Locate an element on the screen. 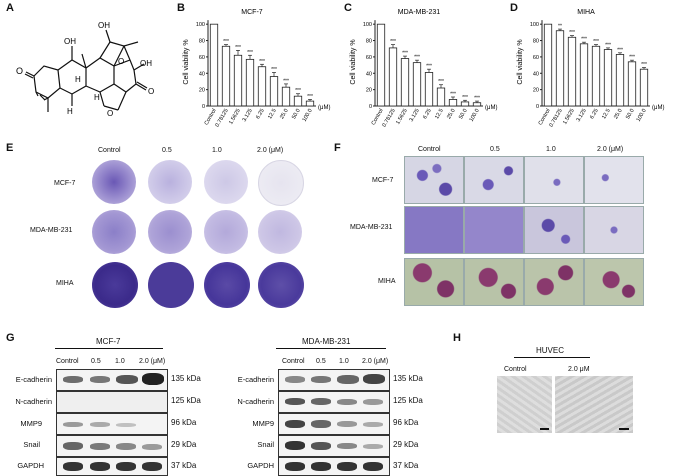 This screenshot has width=685, height=476. significance-label: ** is located at coordinates (560, 27).